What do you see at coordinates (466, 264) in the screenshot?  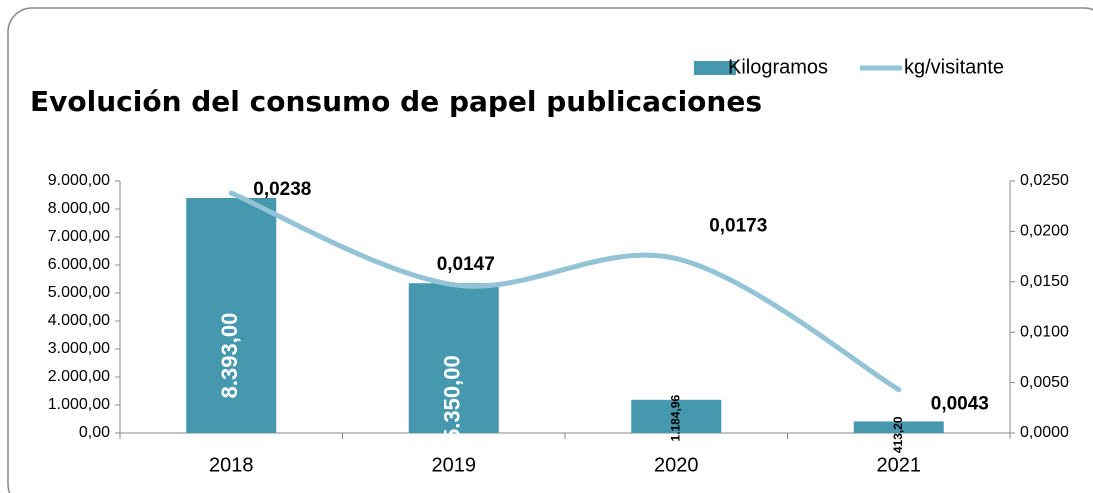 I see `line-value-label: 0,0147` at bounding box center [466, 264].